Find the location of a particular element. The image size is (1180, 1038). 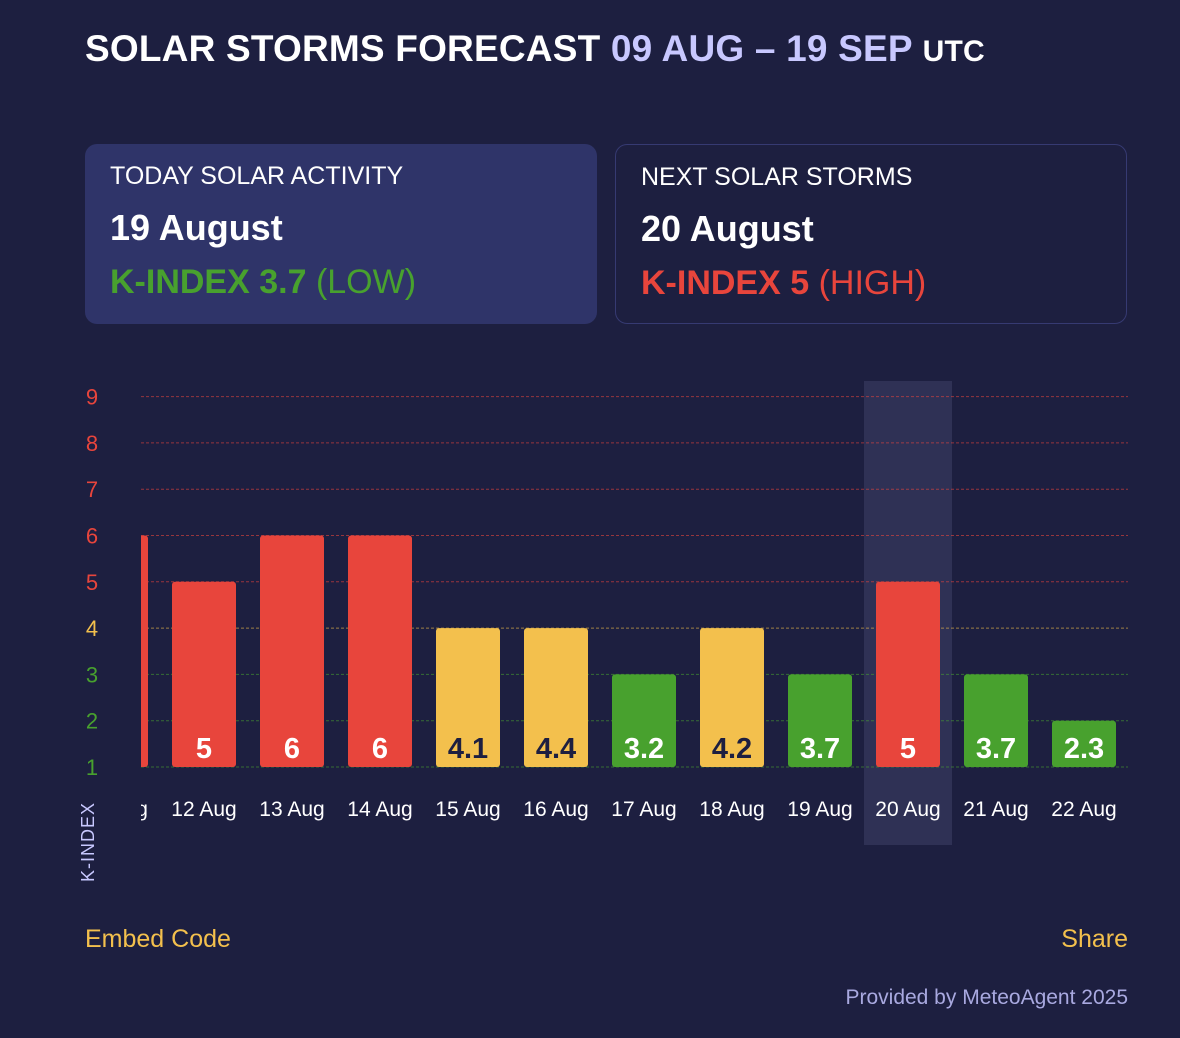

date-range: 09 AUG – 19 SEP is located at coordinates (761, 48).